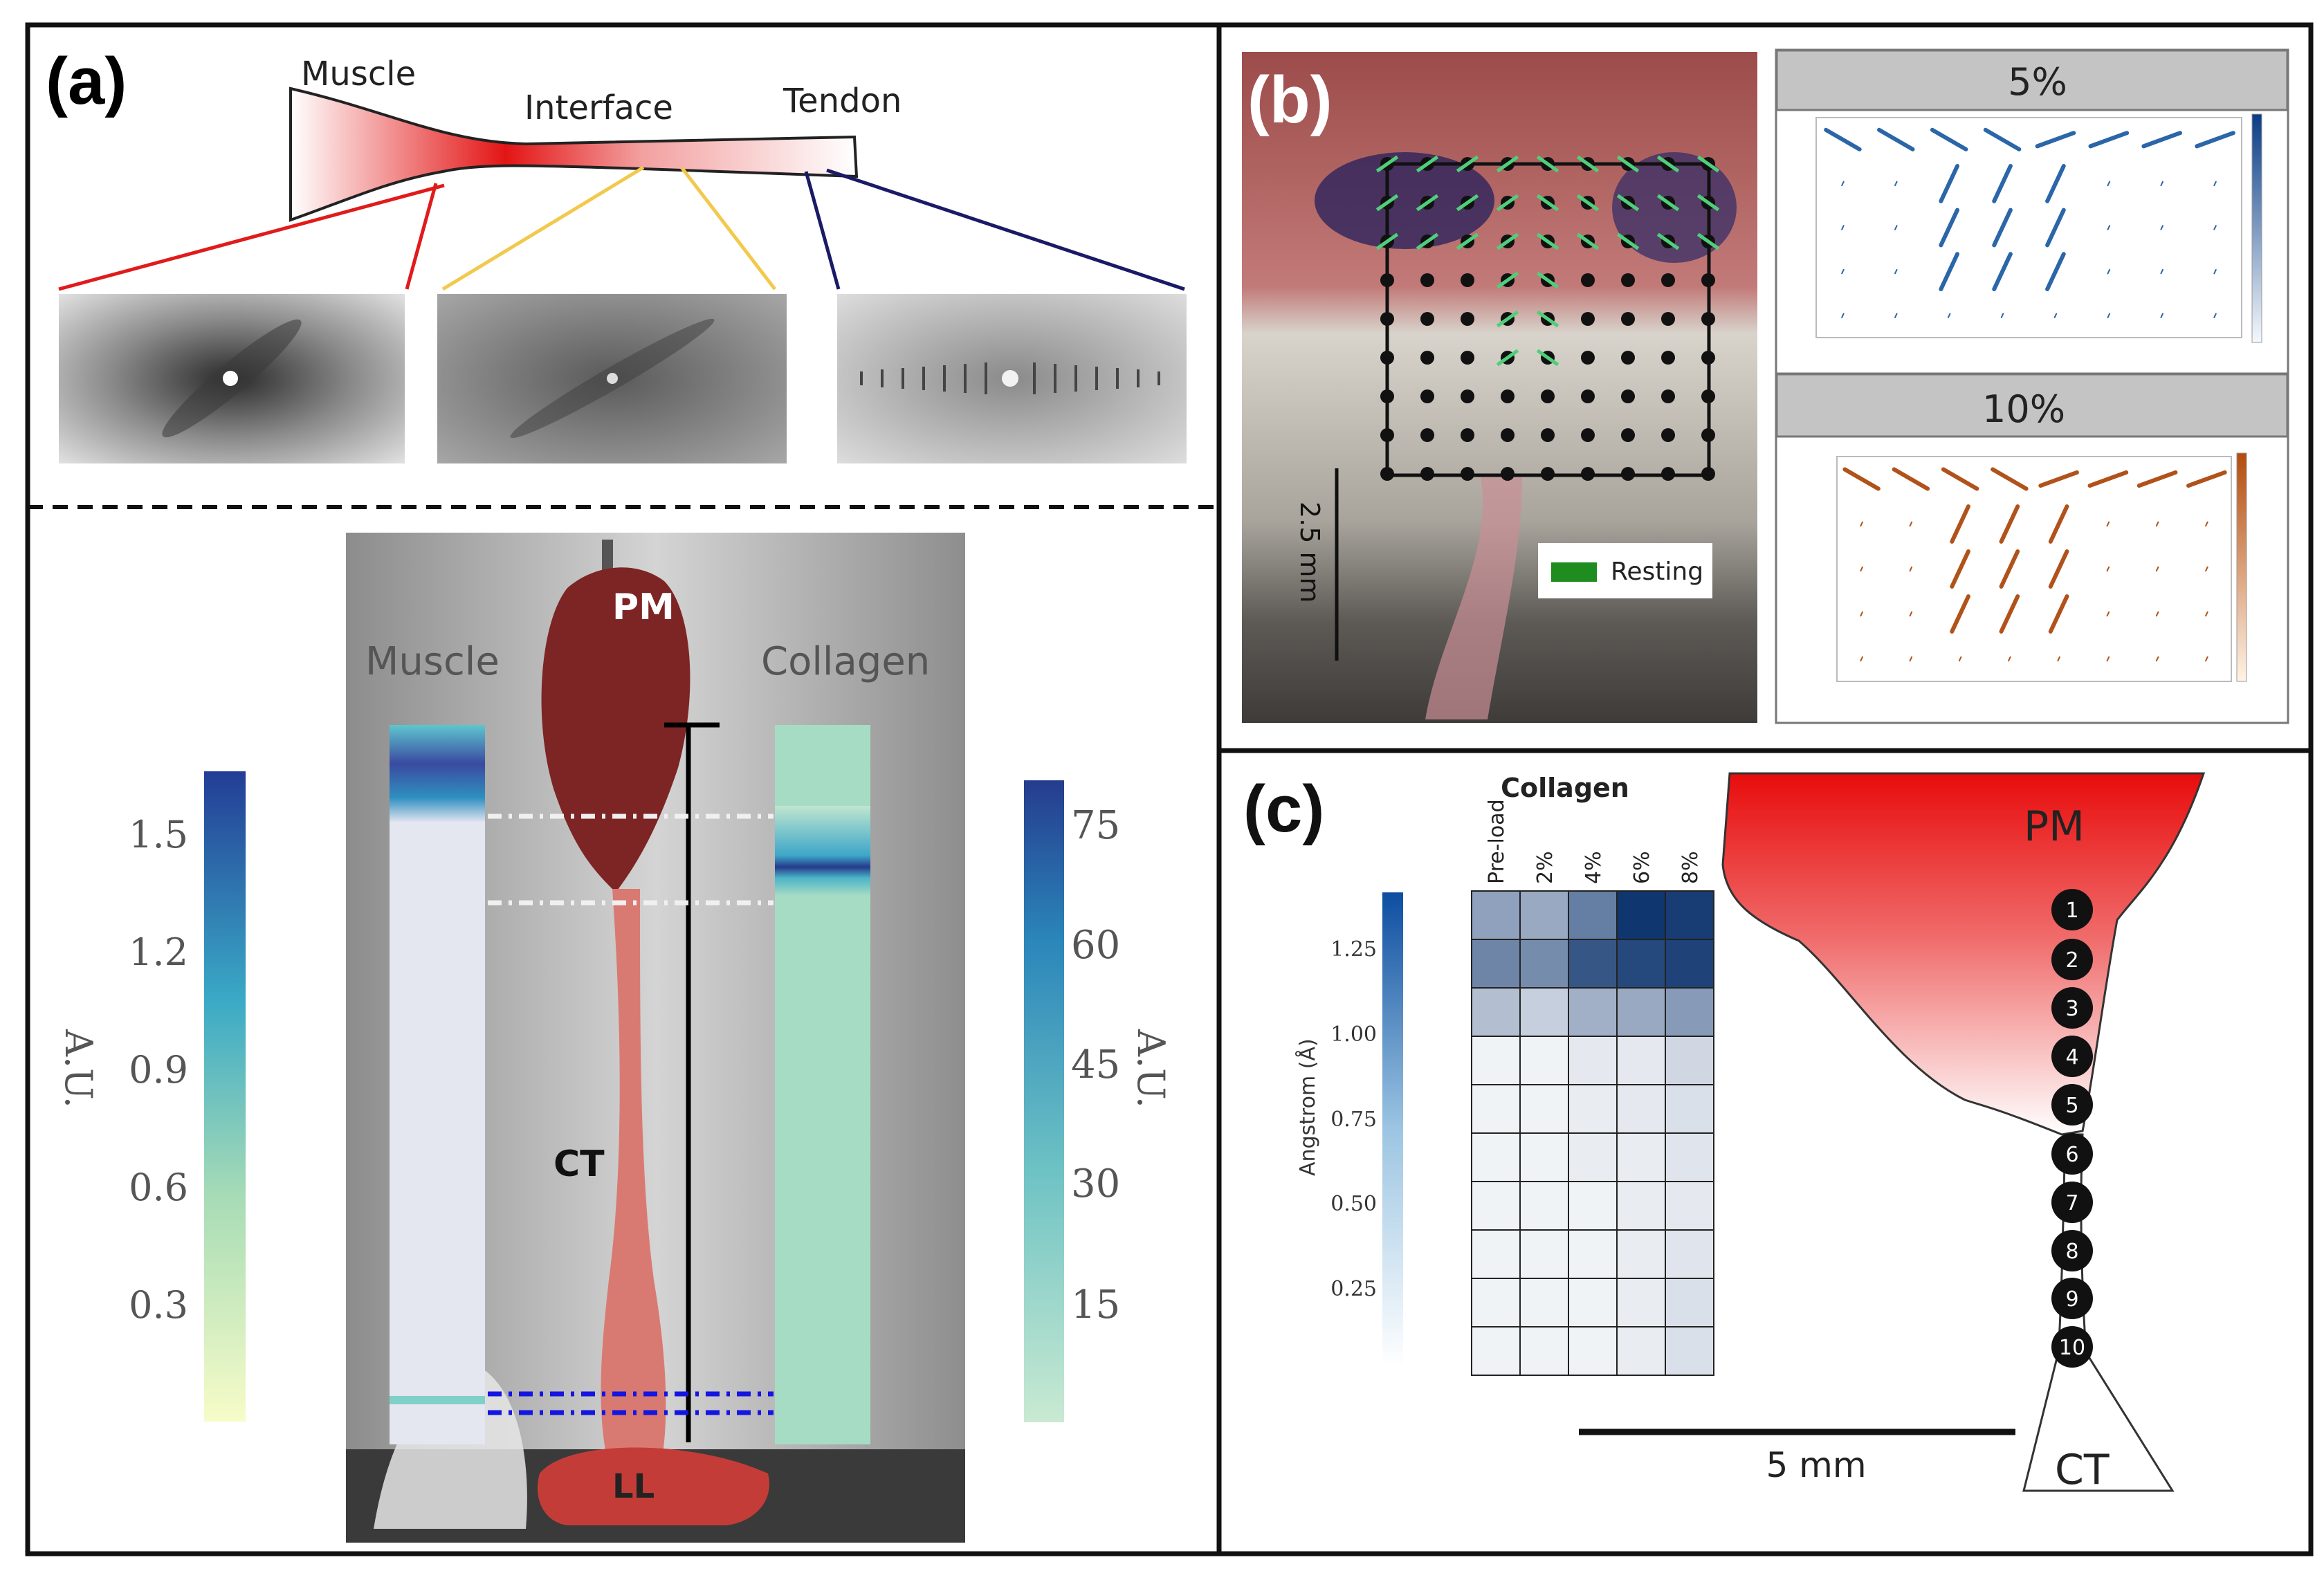  What do you see at coordinates (2256, 228) in the screenshot?
I see `strain-plot-5-colorbar` at bounding box center [2256, 228].